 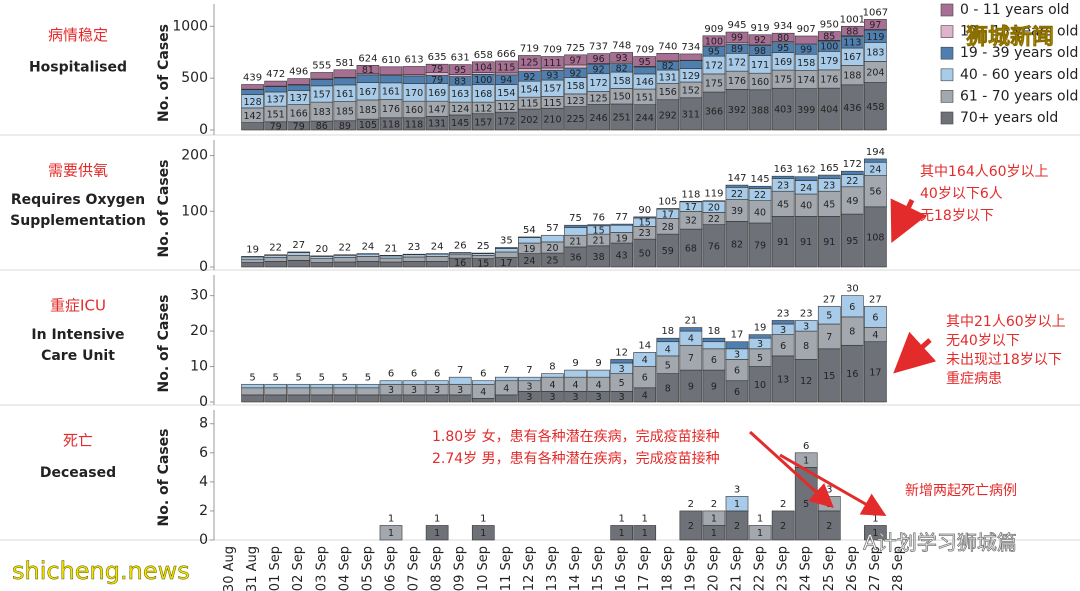 I want to click on total-label: 3, so click(x=737, y=489).